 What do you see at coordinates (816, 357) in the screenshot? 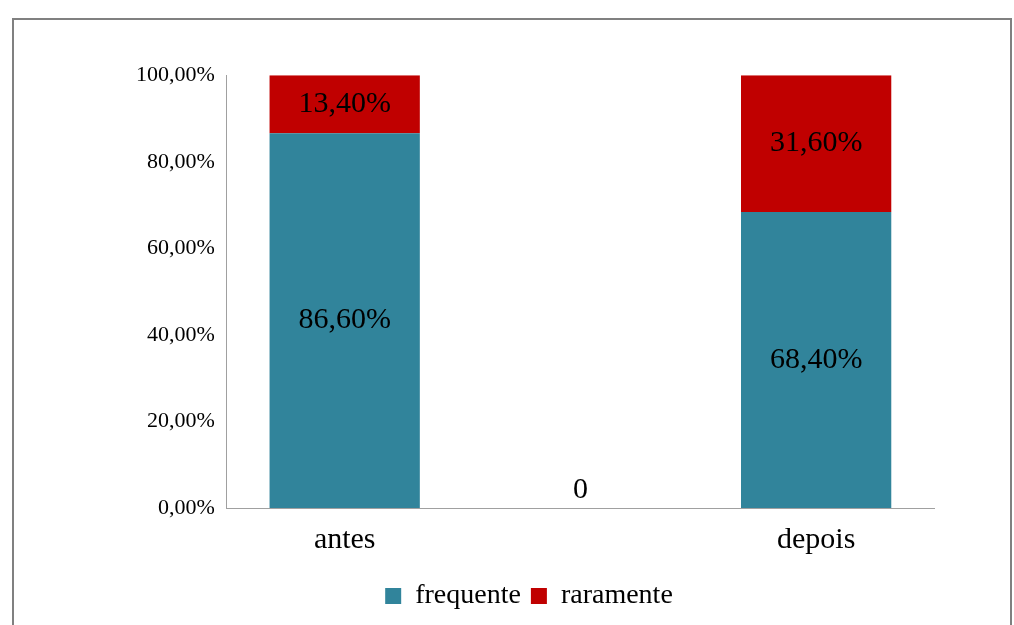
I see `data-label: 68,40%` at bounding box center [816, 357].